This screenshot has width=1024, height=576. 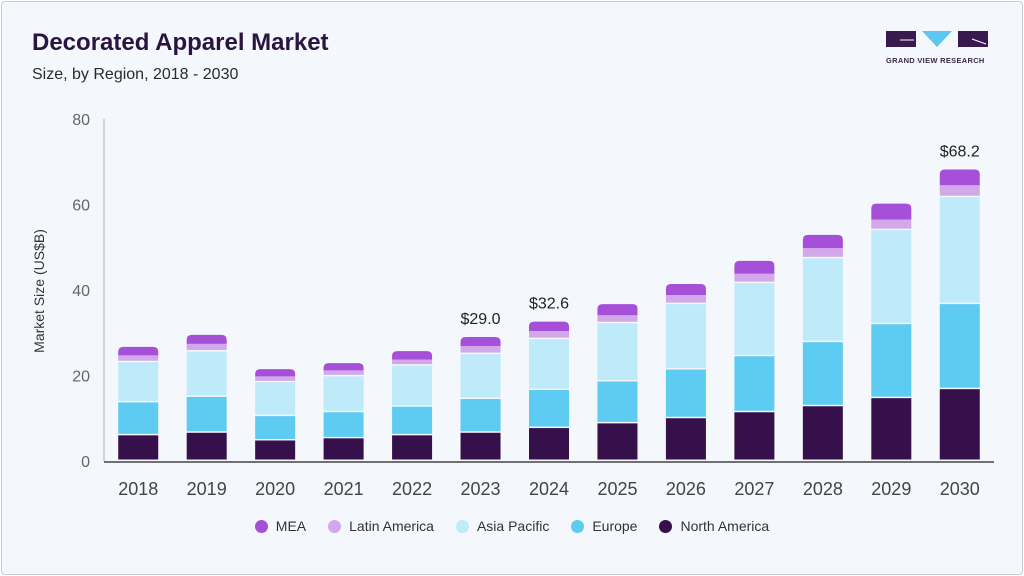 What do you see at coordinates (686, 489) in the screenshot?
I see `x-tick-label: 2026` at bounding box center [686, 489].